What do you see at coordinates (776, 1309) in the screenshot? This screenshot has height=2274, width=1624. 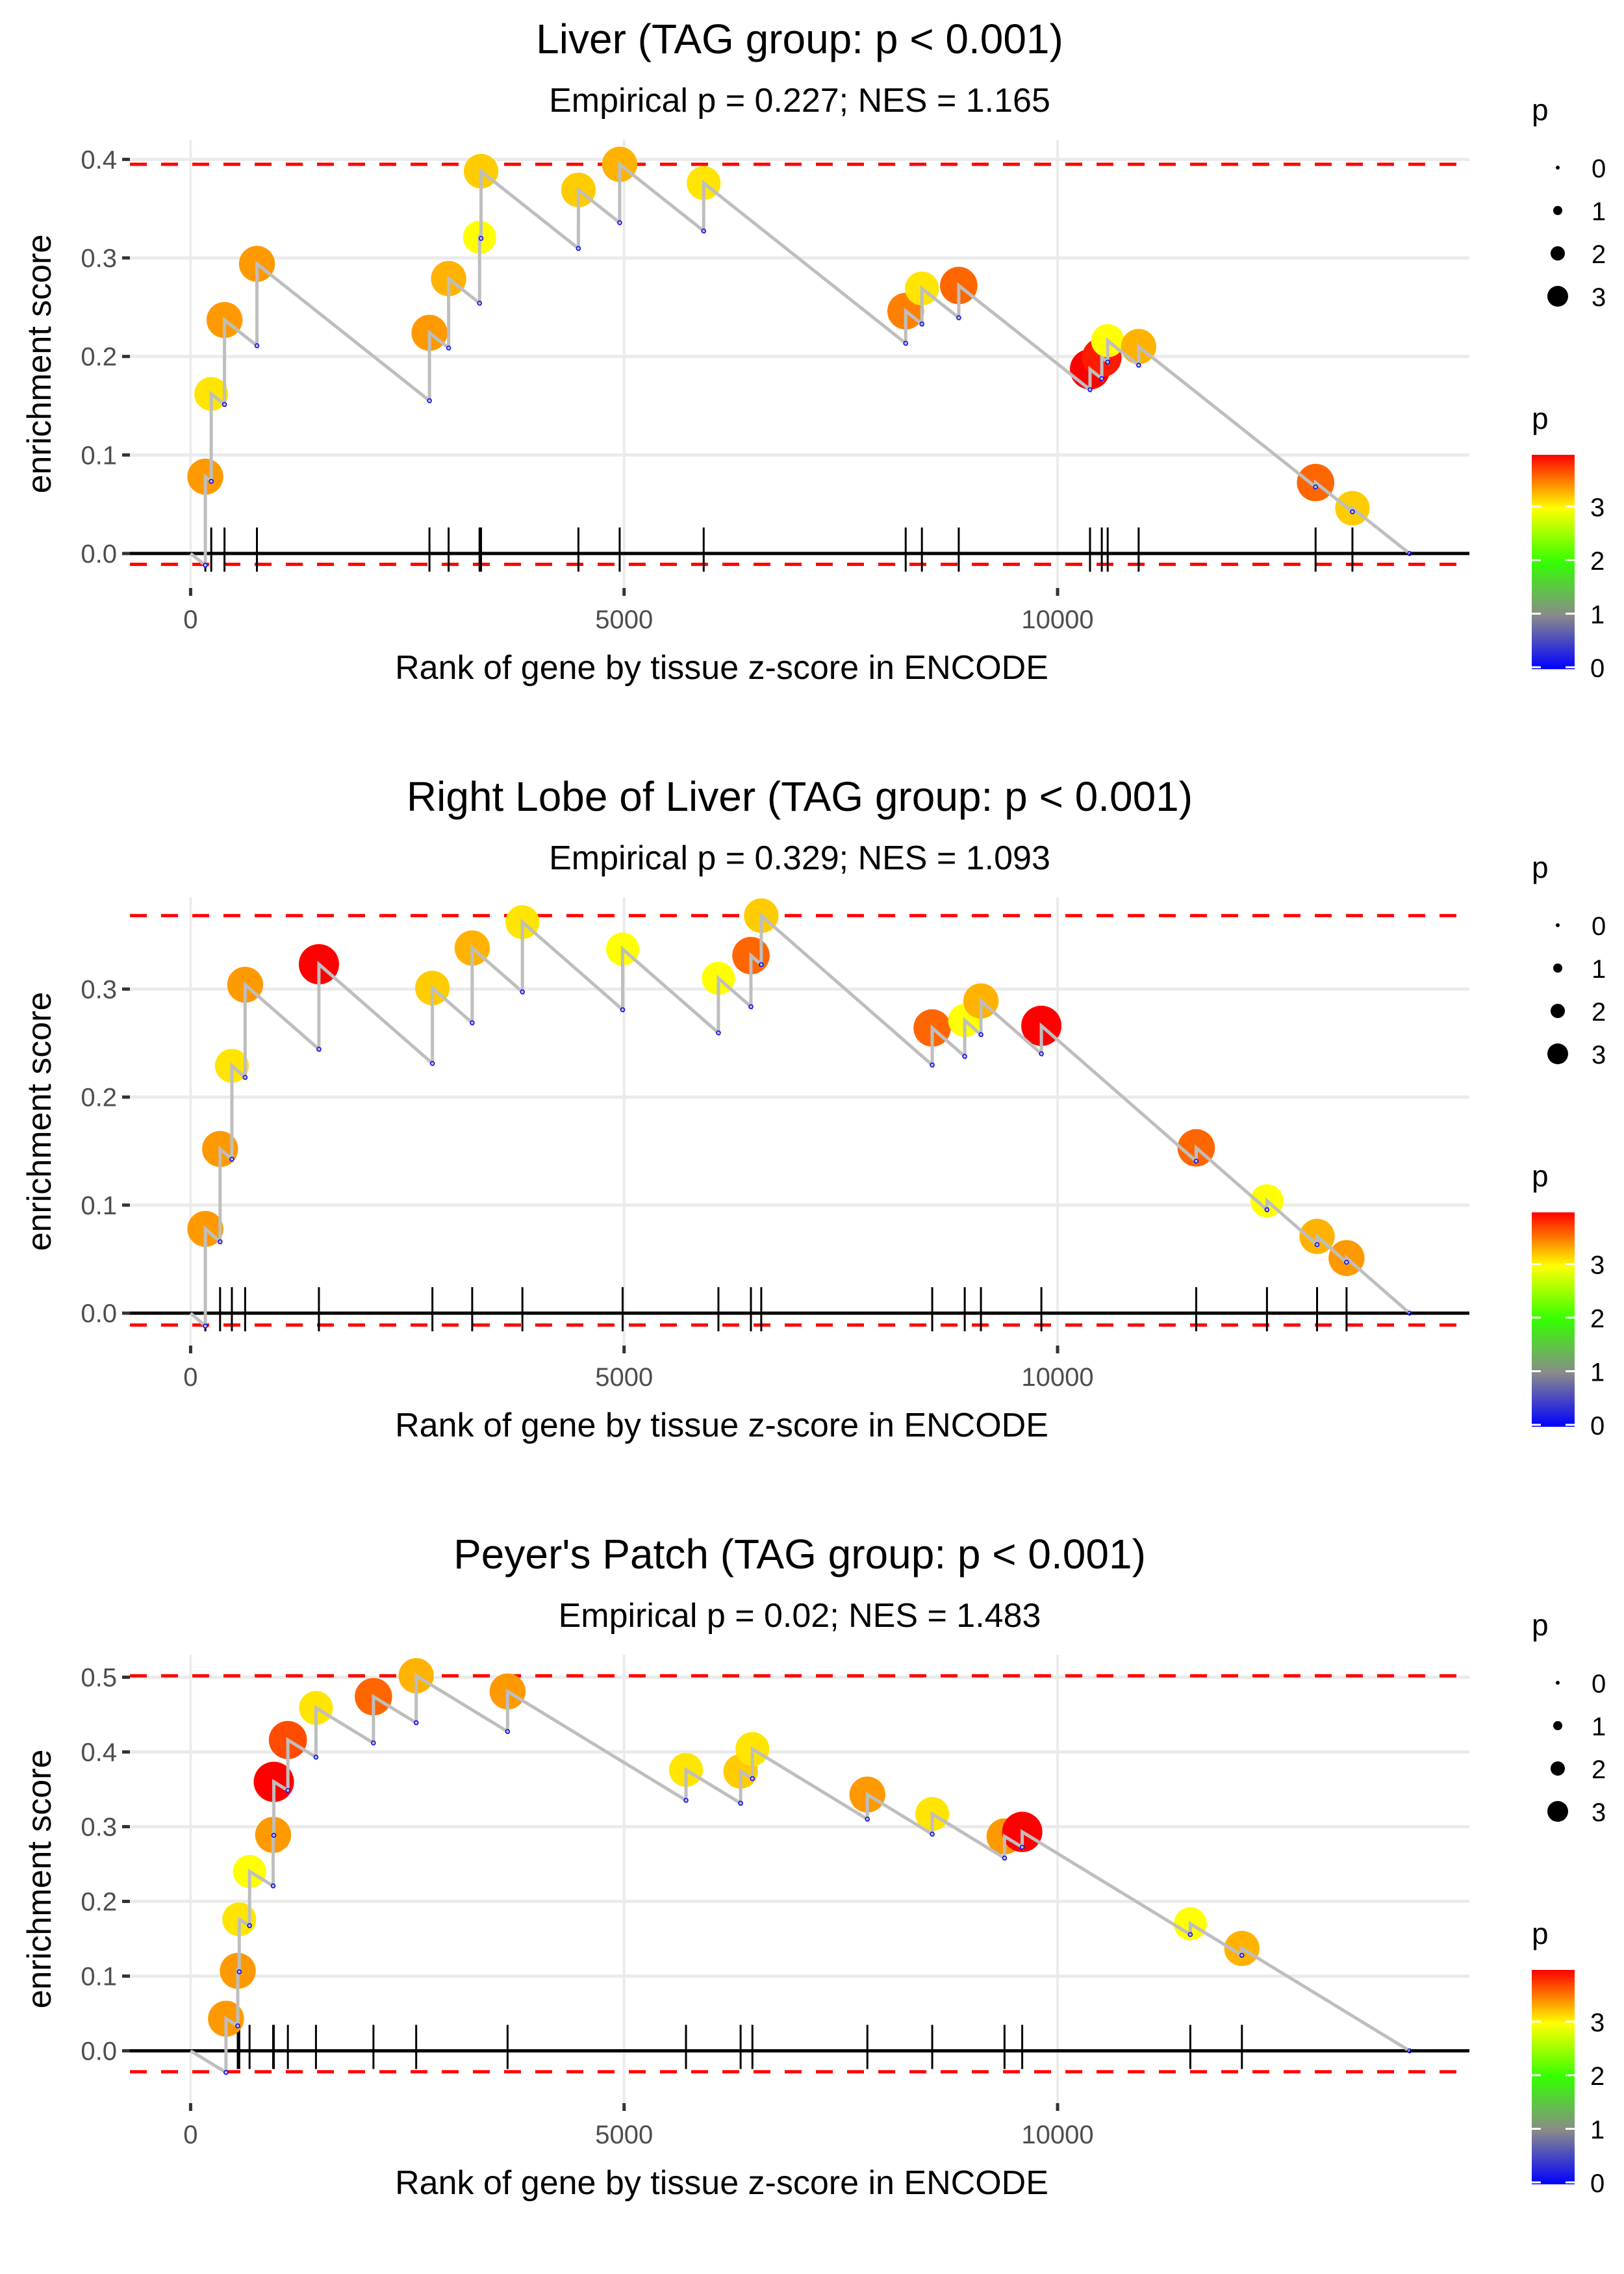 I see `hit-rug` at bounding box center [776, 1309].